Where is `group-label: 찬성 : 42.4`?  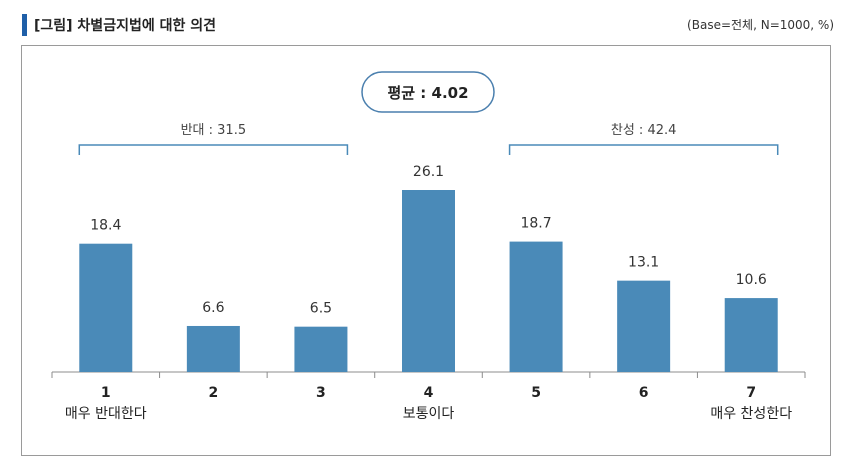
group-label: 찬성 : 42.4 is located at coordinates (644, 130).